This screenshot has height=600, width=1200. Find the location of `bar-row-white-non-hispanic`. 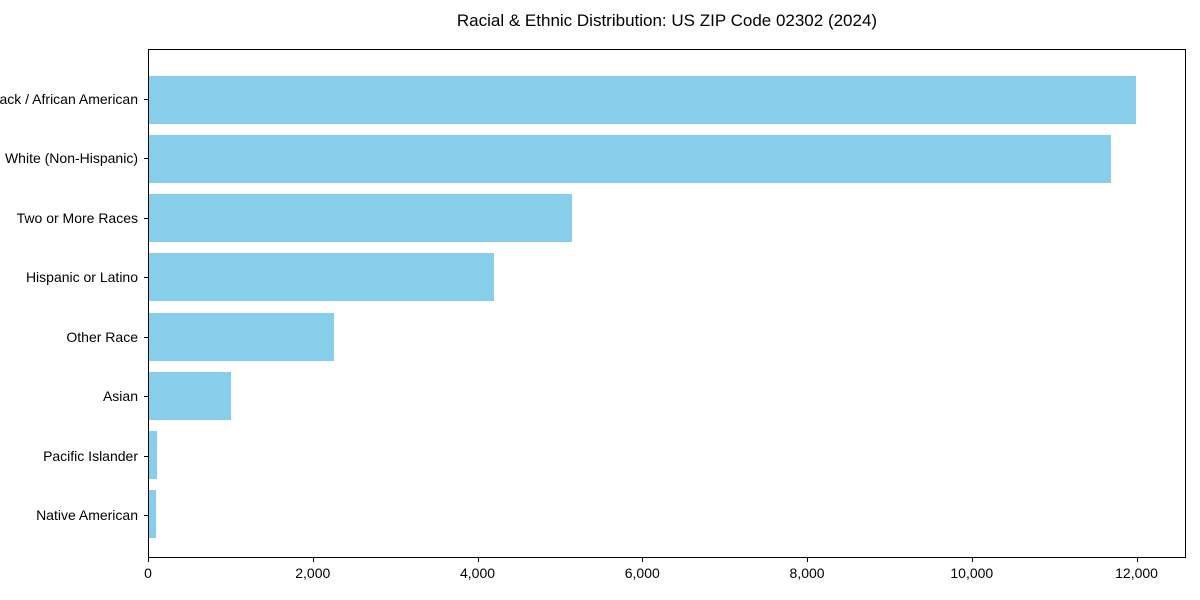

bar-row-white-non-hispanic is located at coordinates (667, 158).